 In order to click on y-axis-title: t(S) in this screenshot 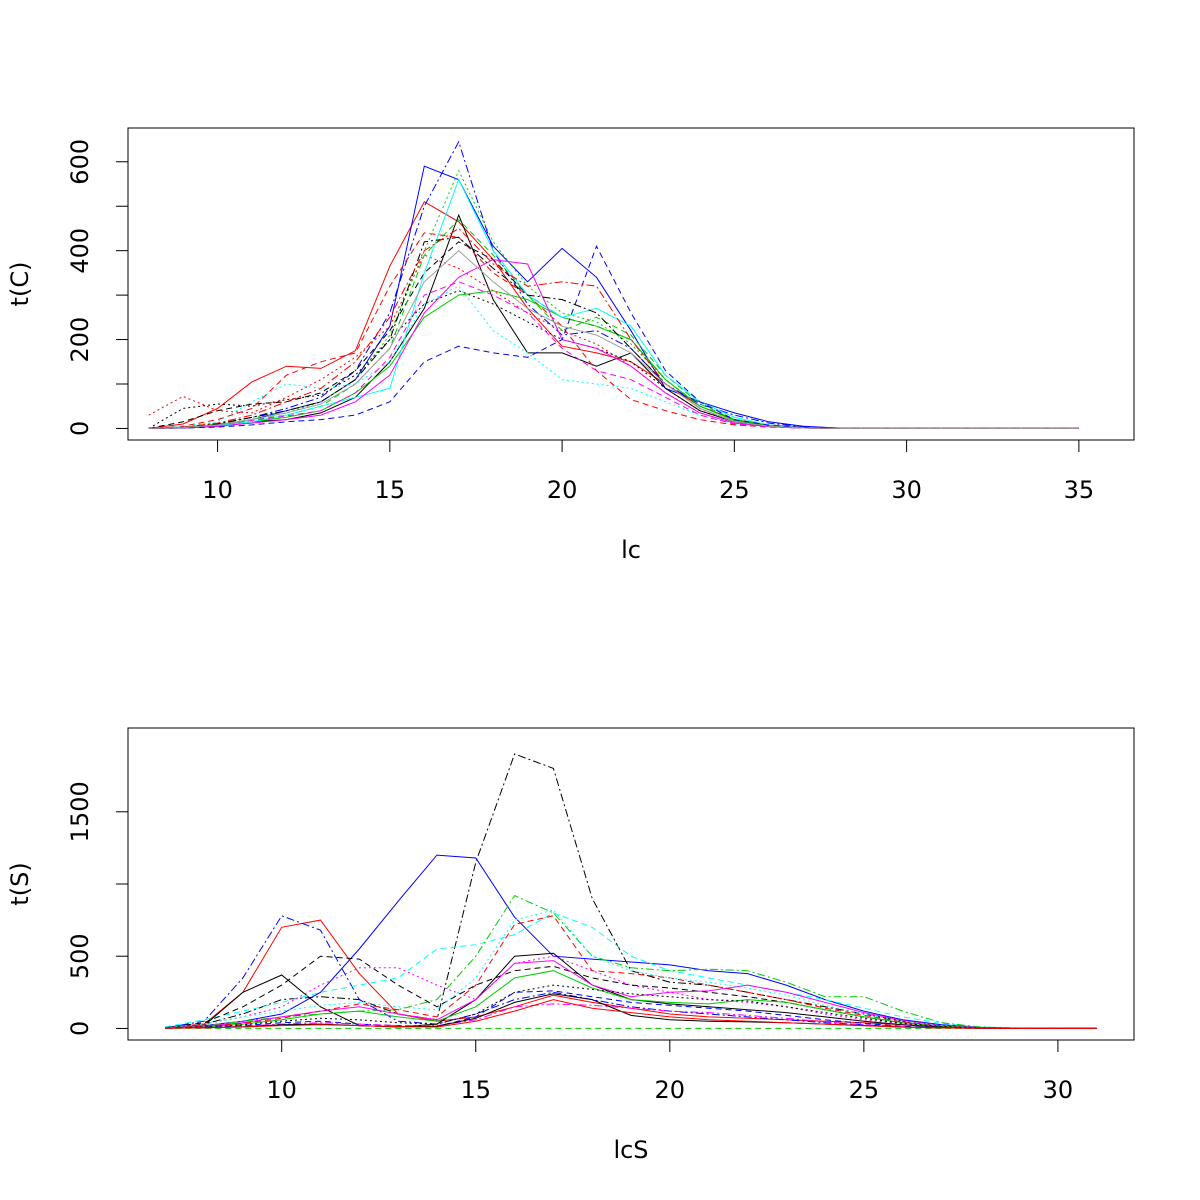, I will do `click(20, 883)`.